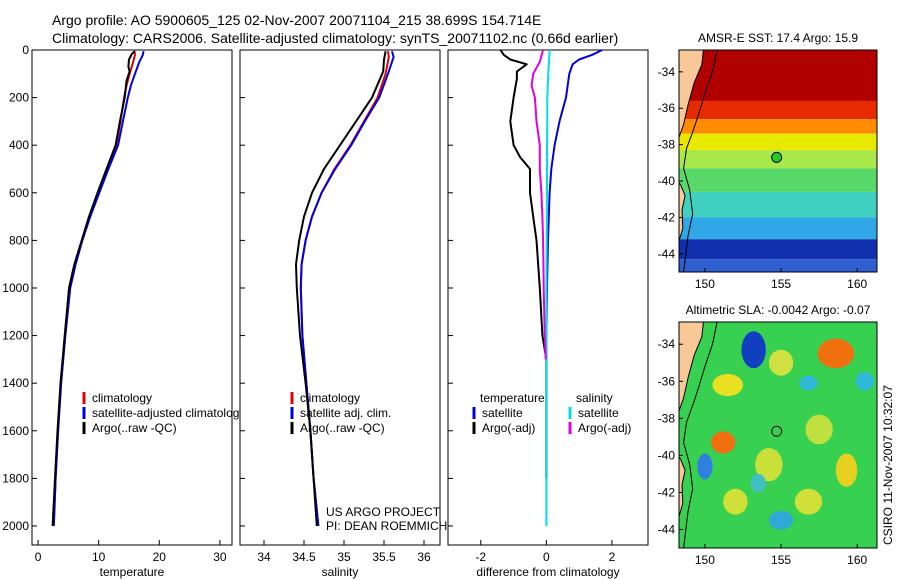  I want to click on sla-map-float-marker, so click(777, 431).